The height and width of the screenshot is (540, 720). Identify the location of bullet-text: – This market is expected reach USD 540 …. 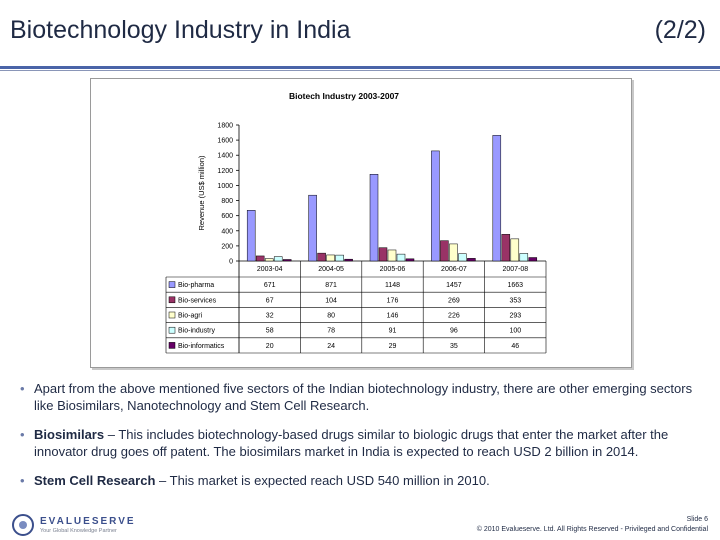
(322, 480).